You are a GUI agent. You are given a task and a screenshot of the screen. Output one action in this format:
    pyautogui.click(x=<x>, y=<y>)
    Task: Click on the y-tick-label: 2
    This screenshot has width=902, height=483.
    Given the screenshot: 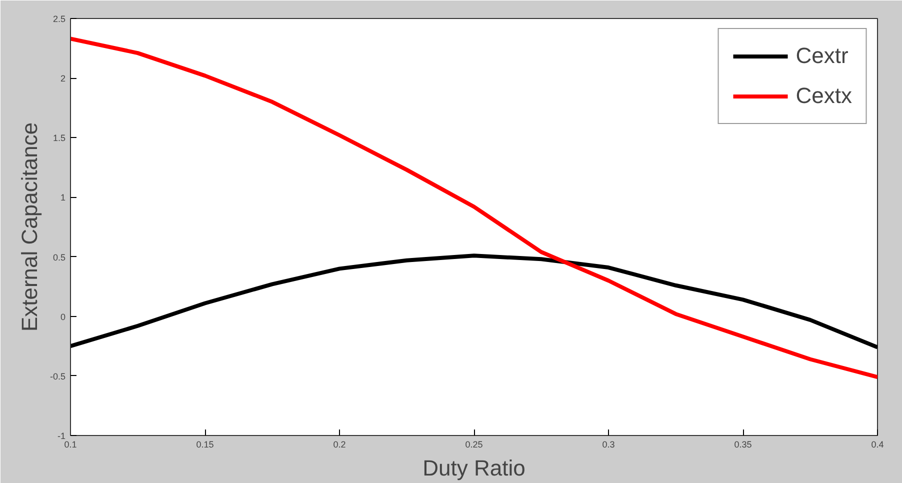 What is the action you would take?
    pyautogui.click(x=63, y=79)
    